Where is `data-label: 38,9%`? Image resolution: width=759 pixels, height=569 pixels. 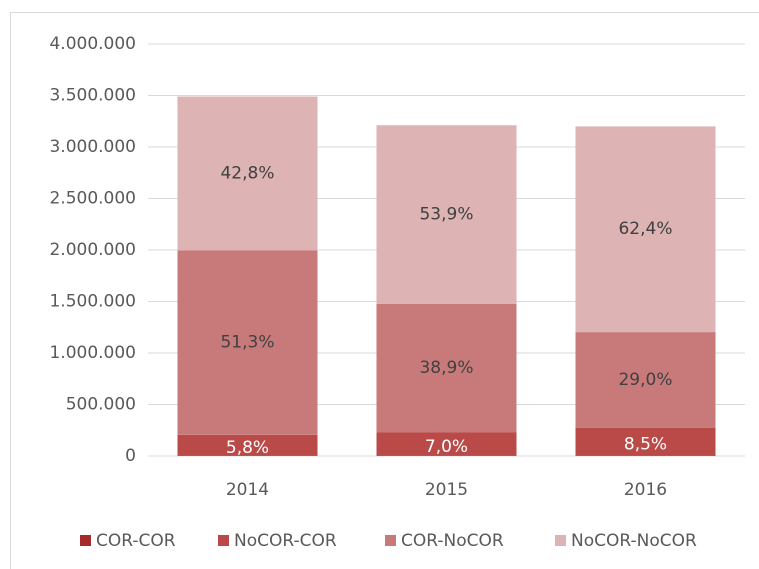
data-label: 38,9% is located at coordinates (446, 368).